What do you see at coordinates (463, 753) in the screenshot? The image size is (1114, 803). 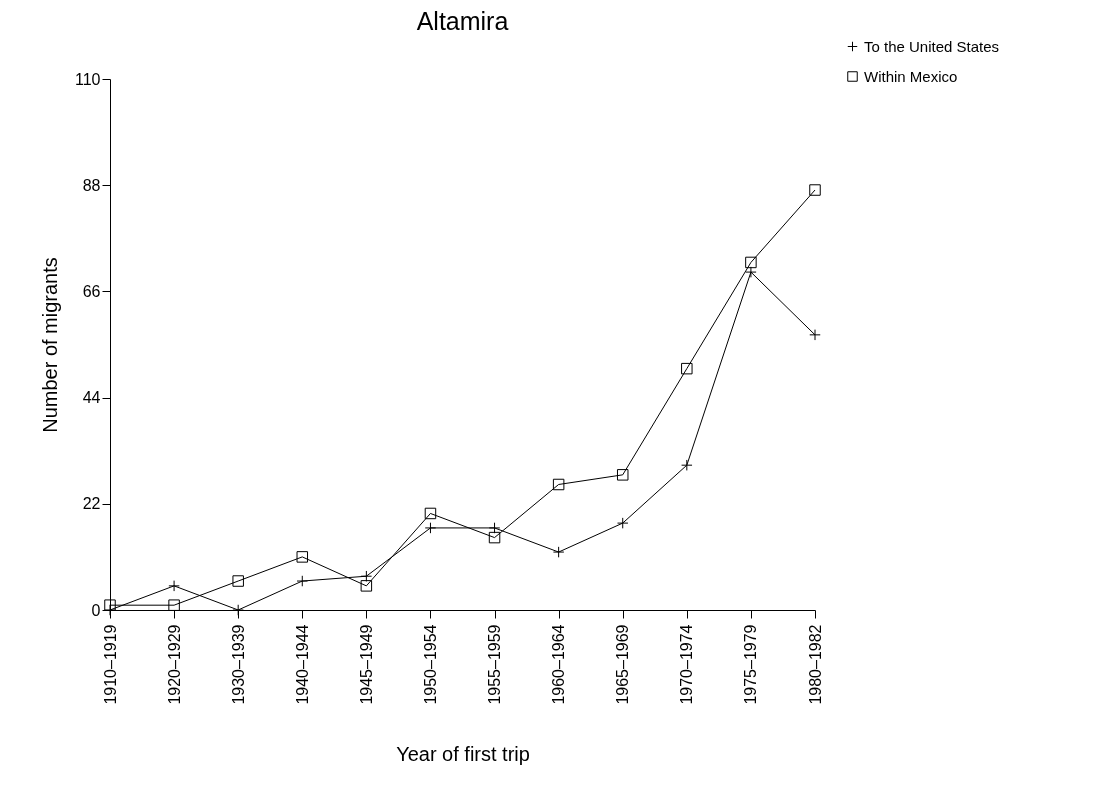 I see `x-axis-title: Year of first trip` at bounding box center [463, 753].